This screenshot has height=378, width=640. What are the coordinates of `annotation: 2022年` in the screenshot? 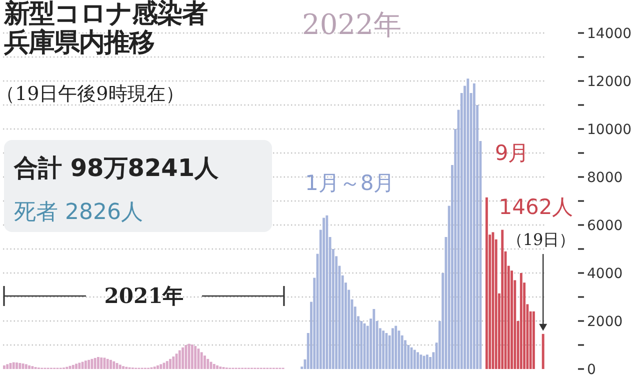 It's located at (352, 24).